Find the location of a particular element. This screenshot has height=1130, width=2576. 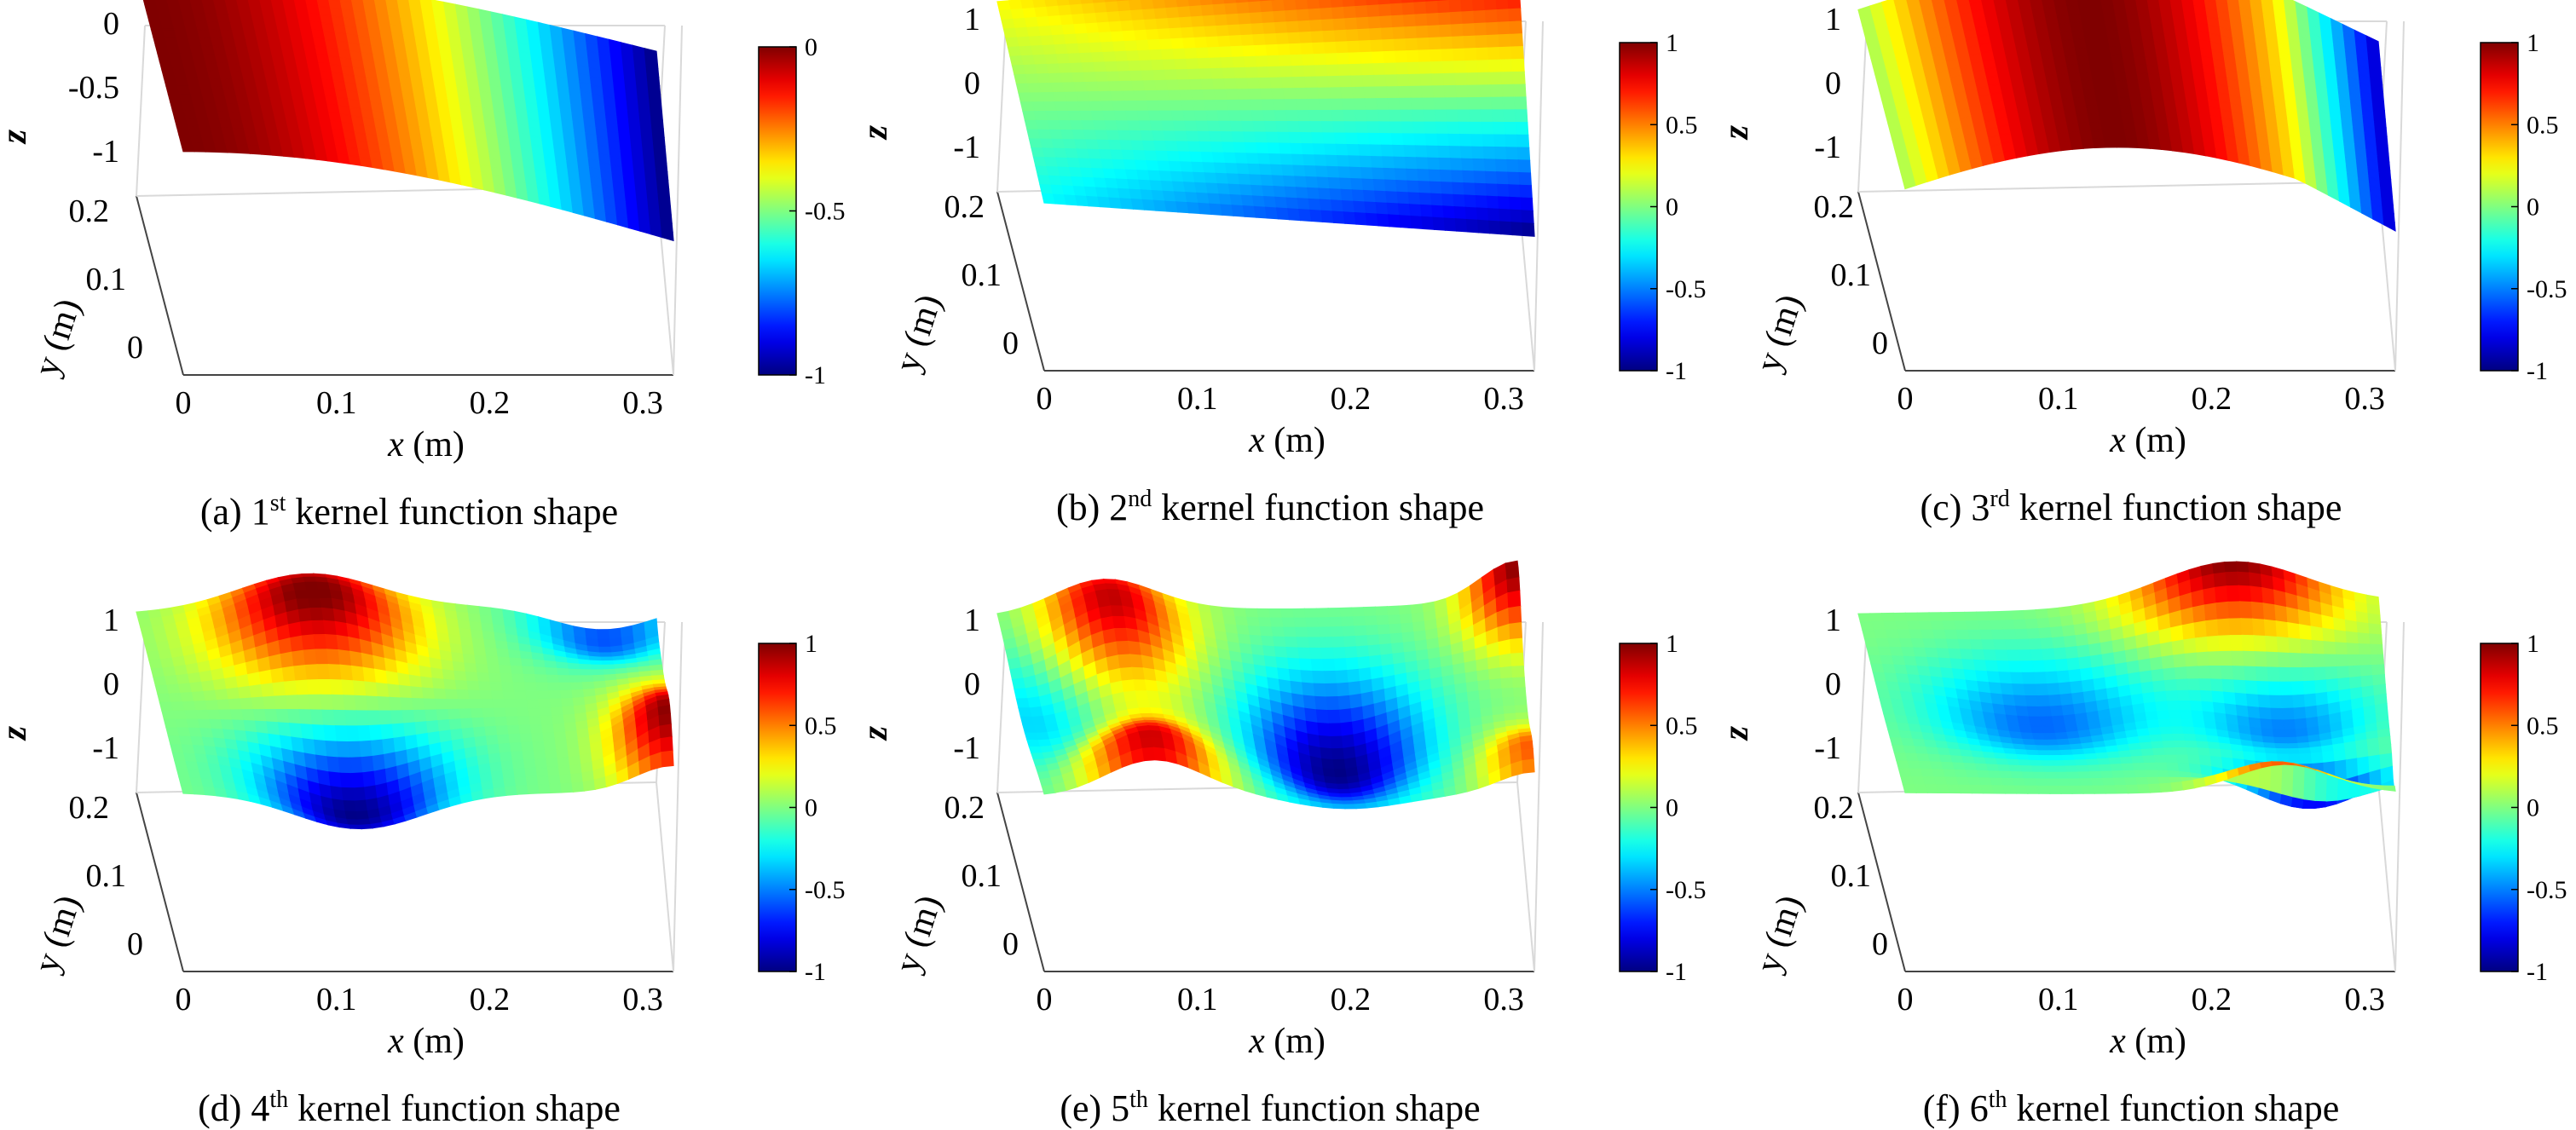

grid-line is located at coordinates (2399, 196).